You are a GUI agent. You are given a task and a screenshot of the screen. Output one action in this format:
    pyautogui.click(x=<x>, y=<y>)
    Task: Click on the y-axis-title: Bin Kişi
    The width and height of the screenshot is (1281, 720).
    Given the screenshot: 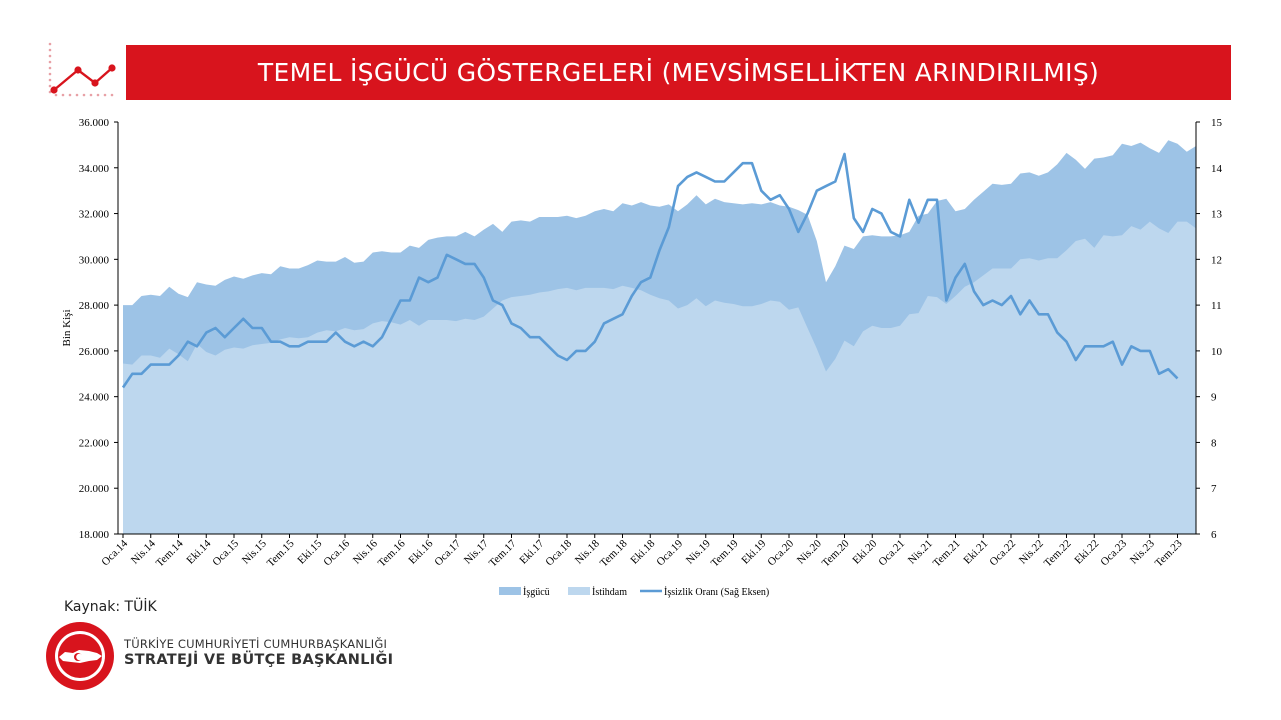 What is the action you would take?
    pyautogui.click(x=67, y=328)
    